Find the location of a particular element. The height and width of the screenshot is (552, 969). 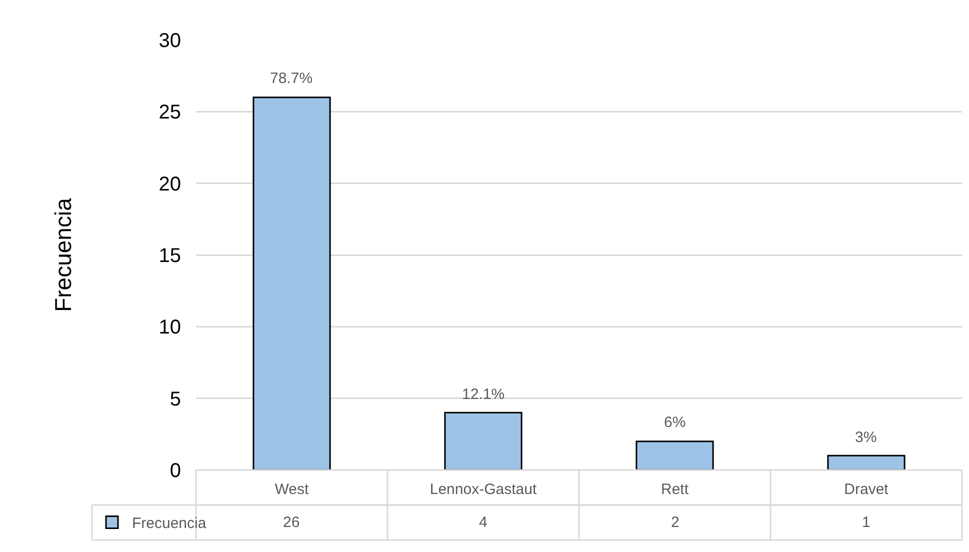

annotation: 3% is located at coordinates (866, 437).